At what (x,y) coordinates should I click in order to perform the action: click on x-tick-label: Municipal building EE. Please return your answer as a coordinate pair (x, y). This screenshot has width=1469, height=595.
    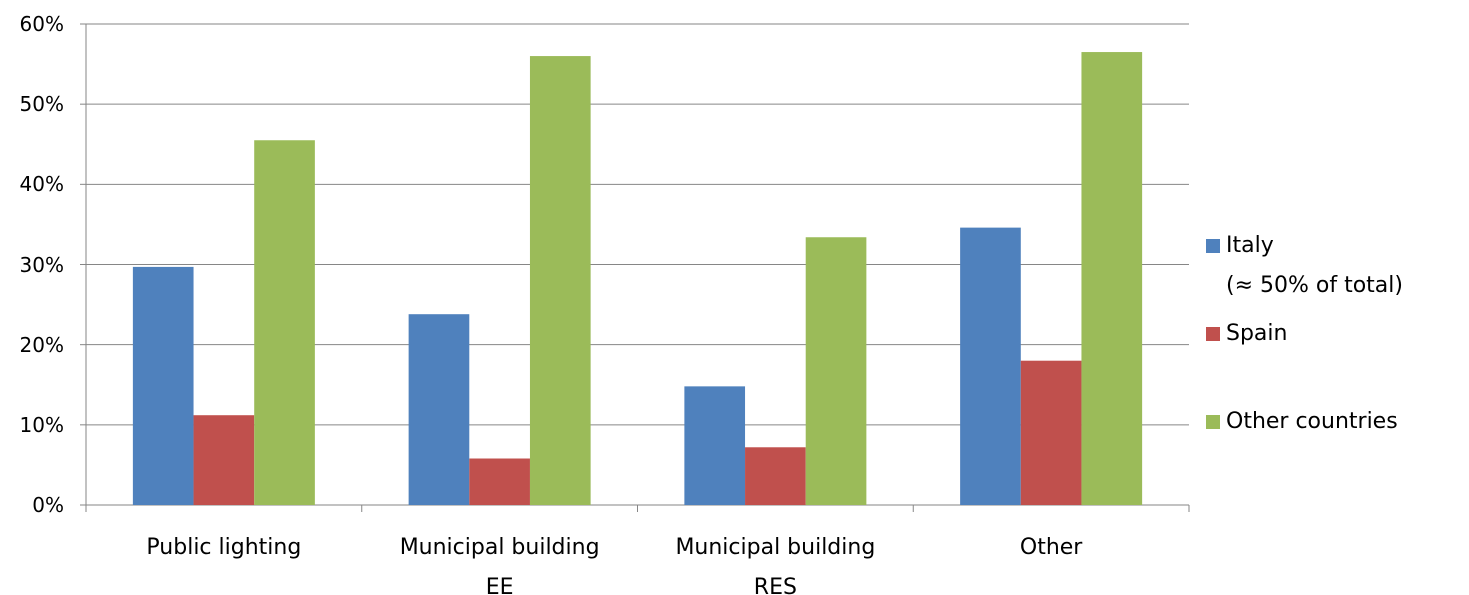
    Looking at the image, I should click on (499, 565).